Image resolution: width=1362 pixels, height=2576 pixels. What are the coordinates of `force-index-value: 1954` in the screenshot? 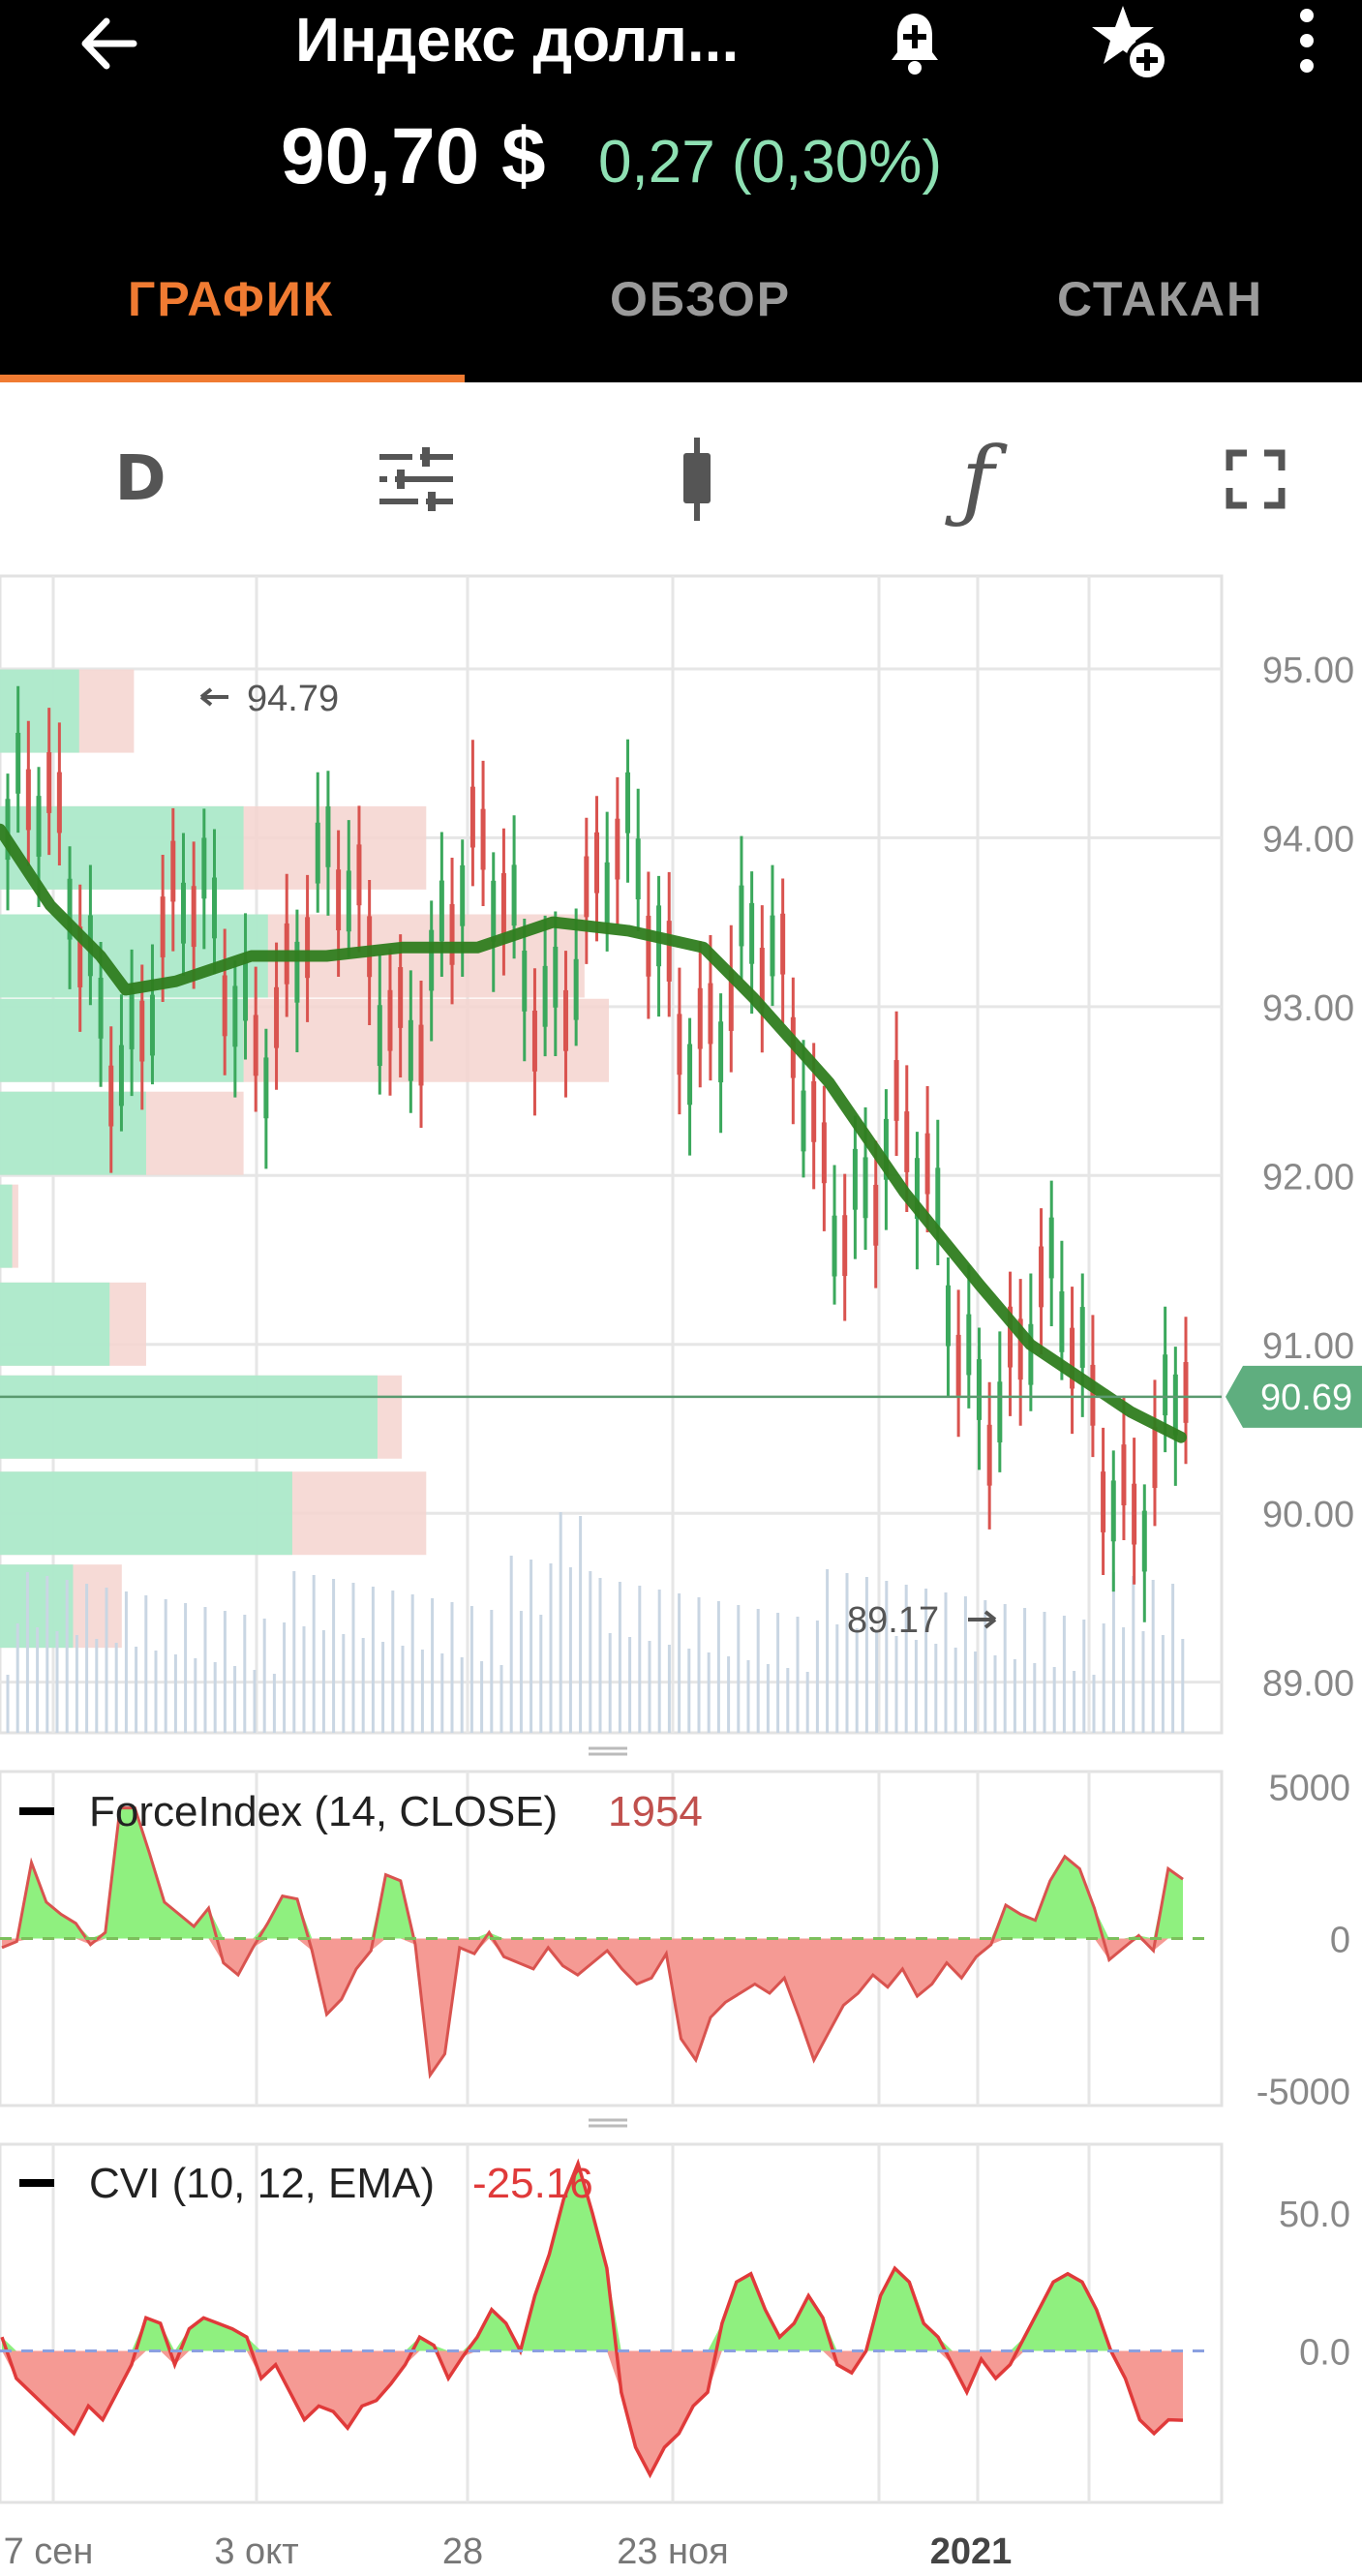 It's located at (655, 1811).